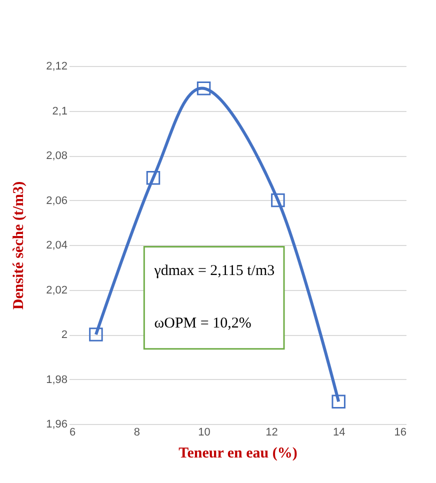 The image size is (436, 483). What do you see at coordinates (238, 454) in the screenshot?
I see `x-axis-title: Teneur en eau (%)` at bounding box center [238, 454].